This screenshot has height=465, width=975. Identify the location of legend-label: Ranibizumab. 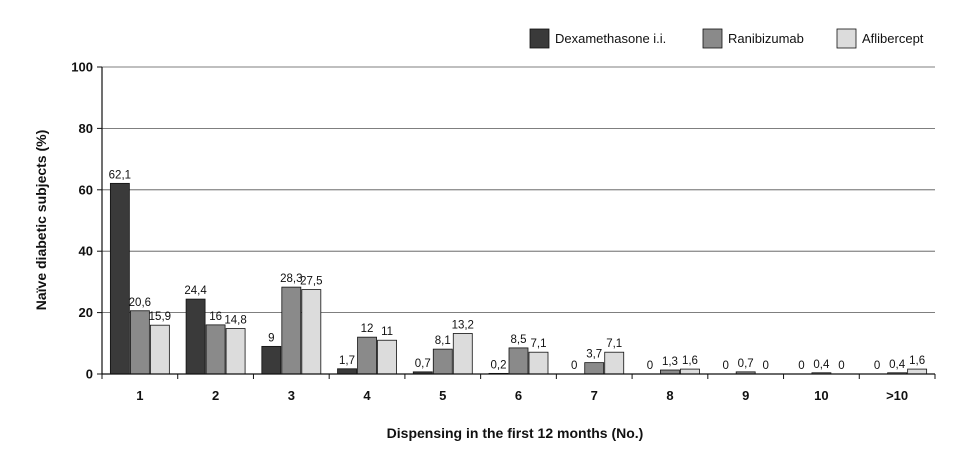
(766, 38).